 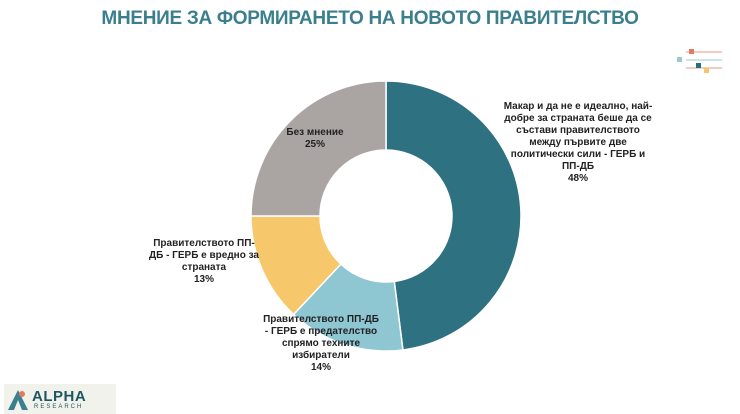 What do you see at coordinates (315, 132) in the screenshot?
I see `category-label: Без мнение` at bounding box center [315, 132].